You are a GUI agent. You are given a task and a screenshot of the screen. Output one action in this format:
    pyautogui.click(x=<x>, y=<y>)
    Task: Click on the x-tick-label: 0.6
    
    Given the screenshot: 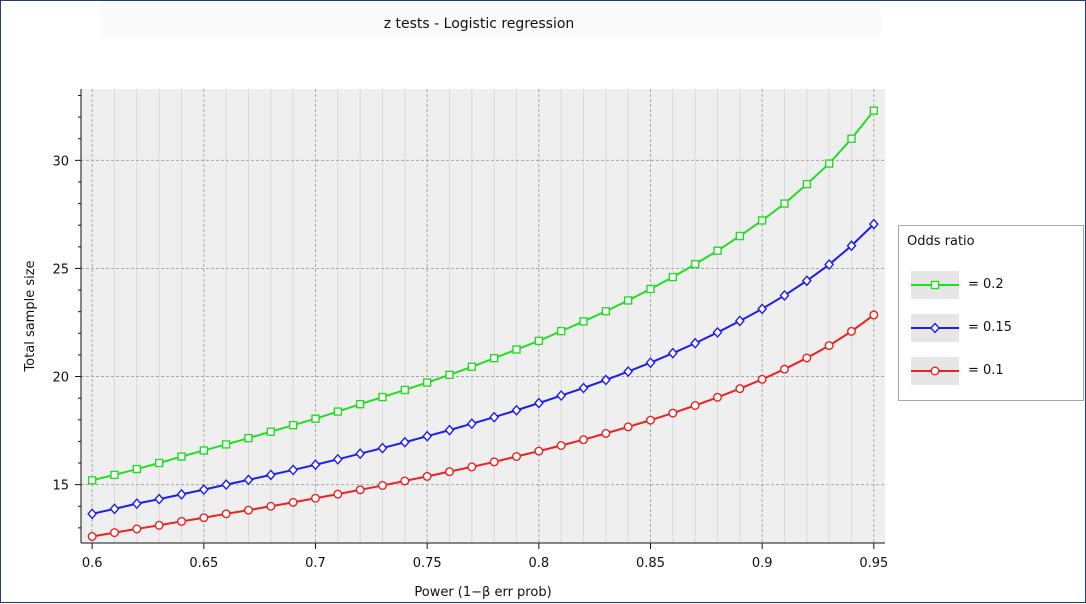 What is the action you would take?
    pyautogui.click(x=92, y=563)
    